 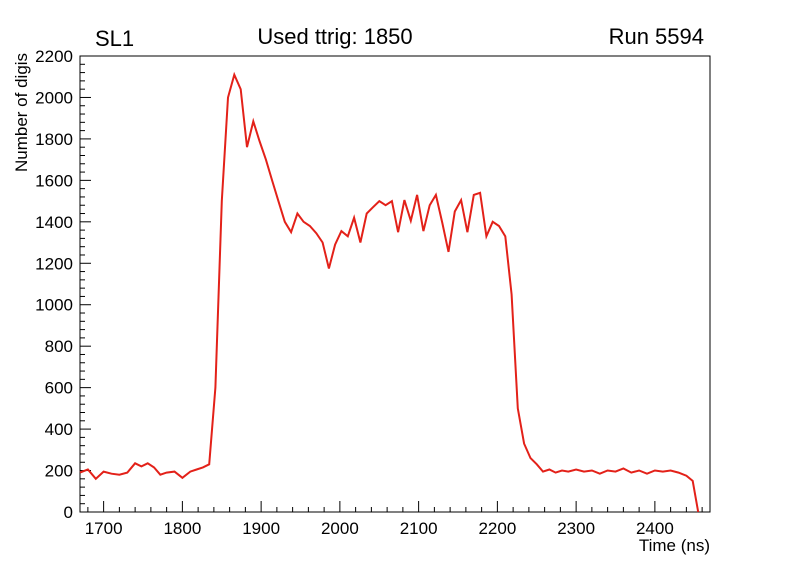 I want to click on x-tick-label: 1800, so click(x=182, y=528).